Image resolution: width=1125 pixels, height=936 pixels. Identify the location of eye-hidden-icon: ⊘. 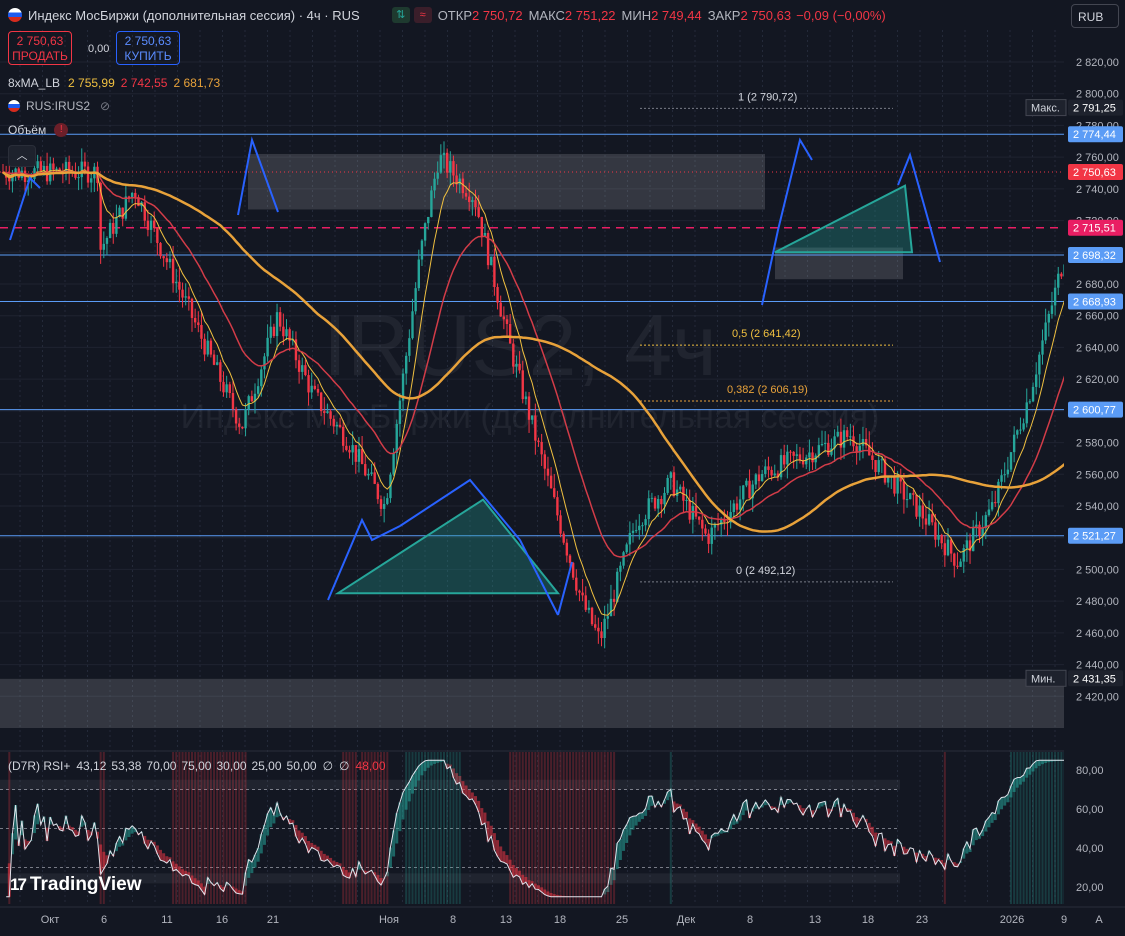
(105, 106).